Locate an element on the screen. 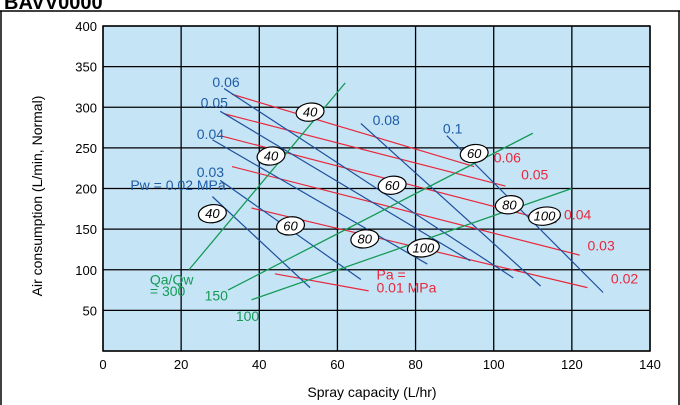  pw-series-label: 0.05 is located at coordinates (214, 102).